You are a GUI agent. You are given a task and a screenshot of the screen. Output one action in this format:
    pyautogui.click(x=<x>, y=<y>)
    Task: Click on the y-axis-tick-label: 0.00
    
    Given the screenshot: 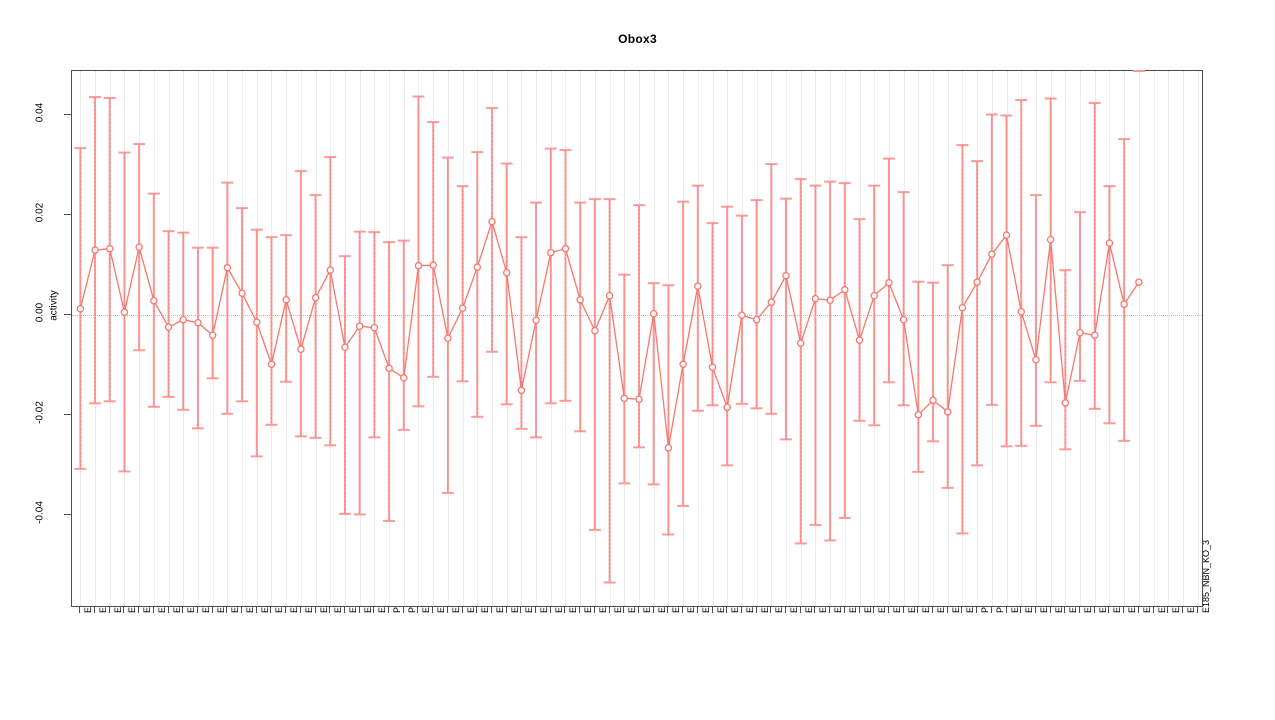 What is the action you would take?
    pyautogui.click(x=40, y=312)
    